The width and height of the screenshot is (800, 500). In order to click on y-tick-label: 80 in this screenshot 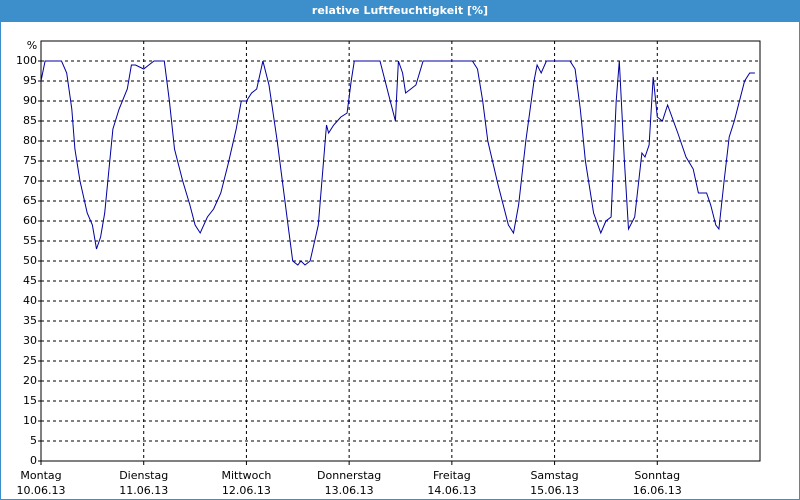, I will do `click(30, 140)`.